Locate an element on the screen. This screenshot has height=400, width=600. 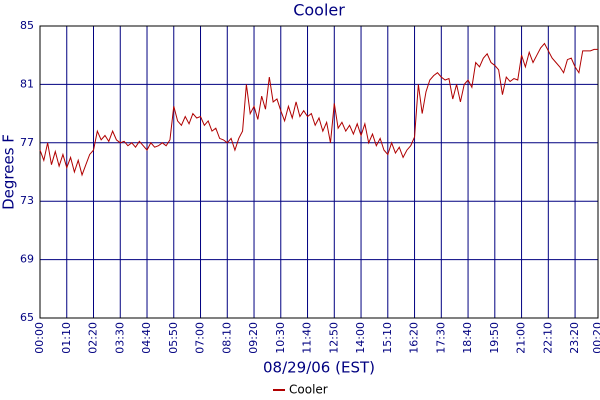
x-tick-label: 17:30 is located at coordinates (440, 338).